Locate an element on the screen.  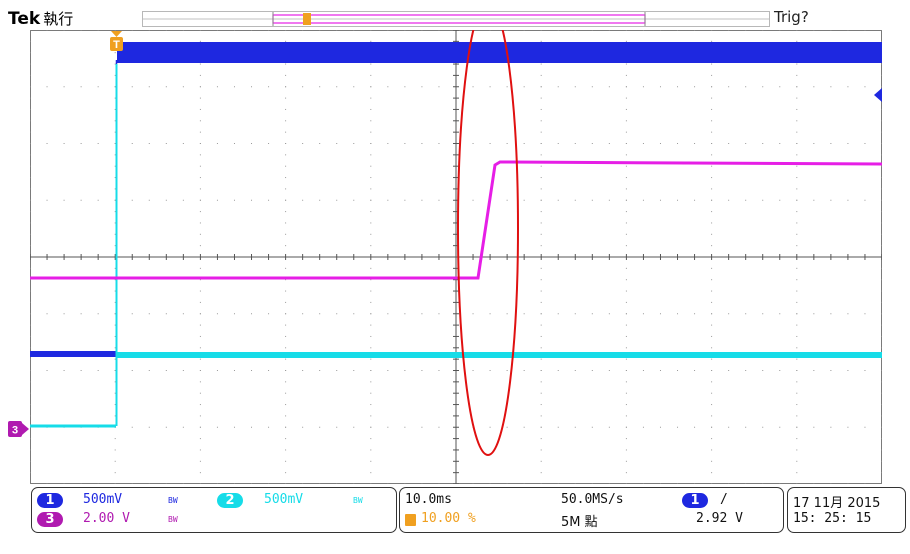
timeline-graphic is located at coordinates (456, 19).